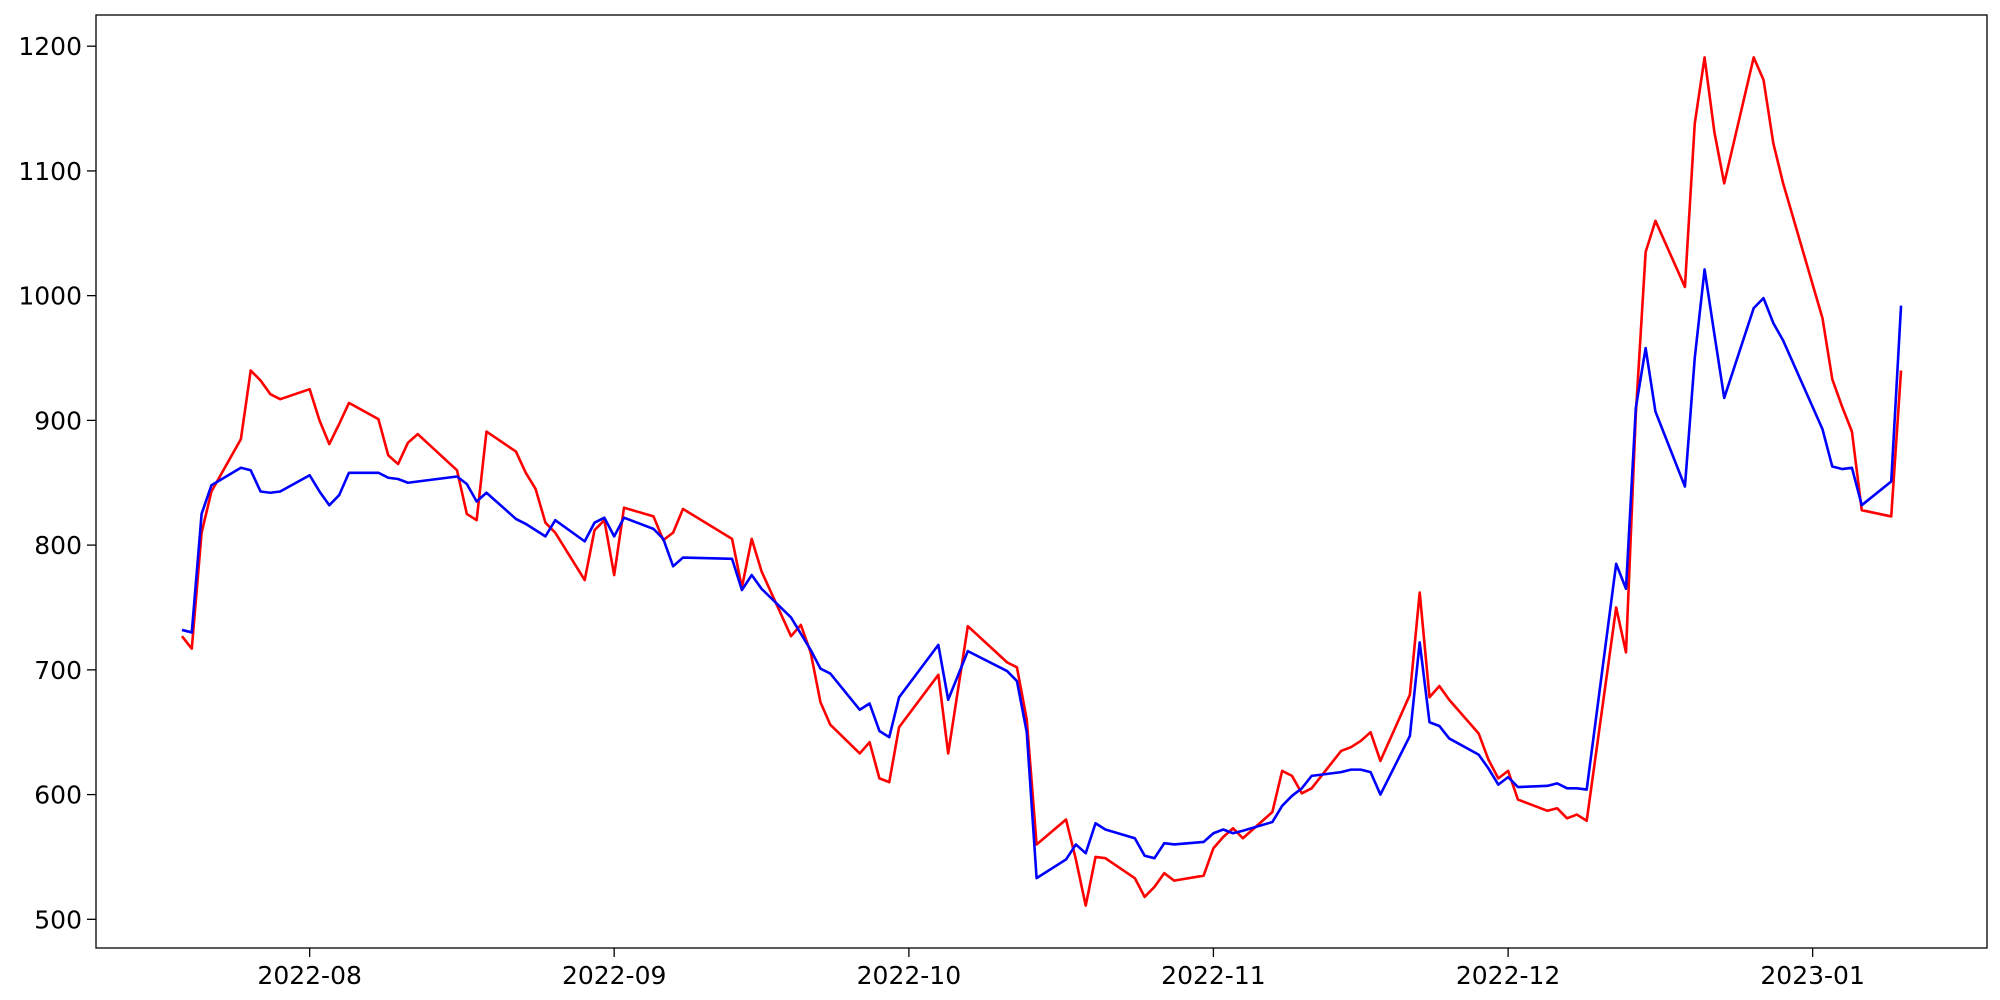 Image resolution: width=2000 pixels, height=1000 pixels. What do you see at coordinates (1812, 975) in the screenshot?
I see `x-tick-label: 2023-01` at bounding box center [1812, 975].